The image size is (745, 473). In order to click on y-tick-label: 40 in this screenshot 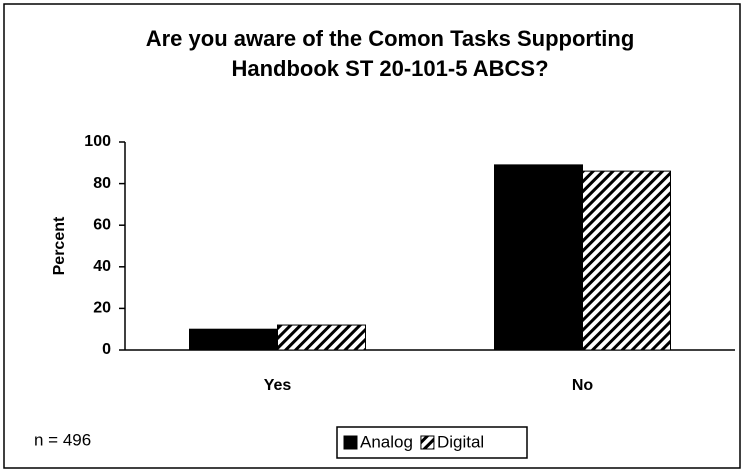, I will do `click(102, 266)`.